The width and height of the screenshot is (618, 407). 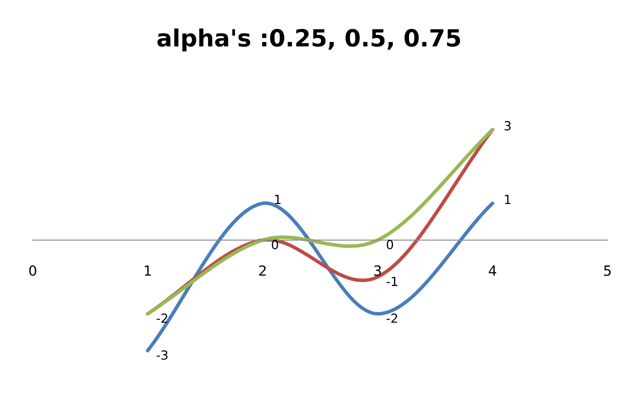 I want to click on x-tick-label: 2, so click(x=262, y=270).